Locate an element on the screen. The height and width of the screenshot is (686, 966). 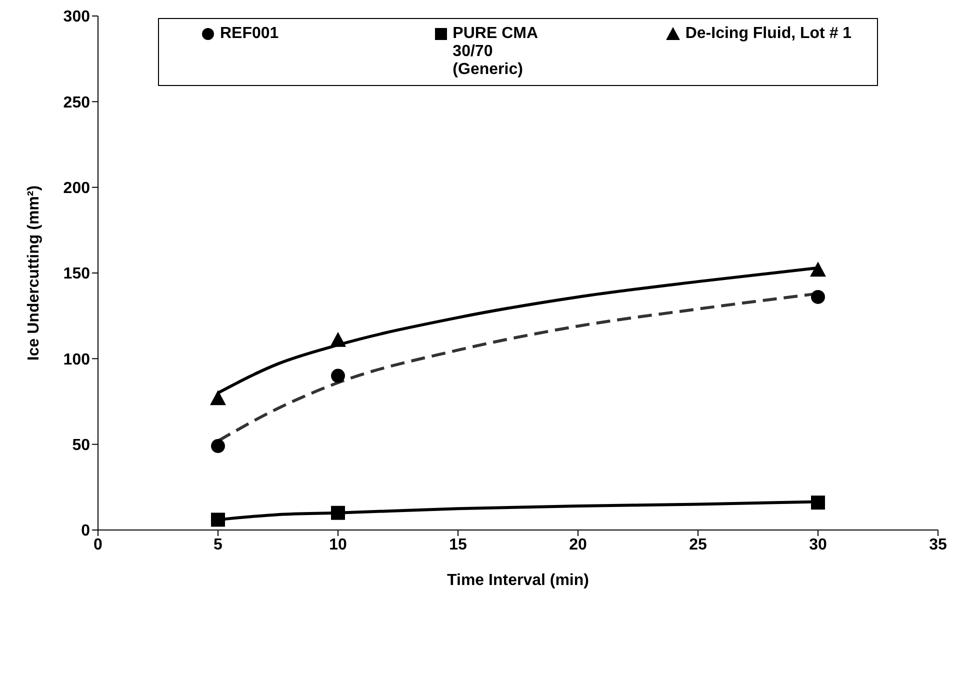
x-tick-label: 35 is located at coordinates (938, 545).